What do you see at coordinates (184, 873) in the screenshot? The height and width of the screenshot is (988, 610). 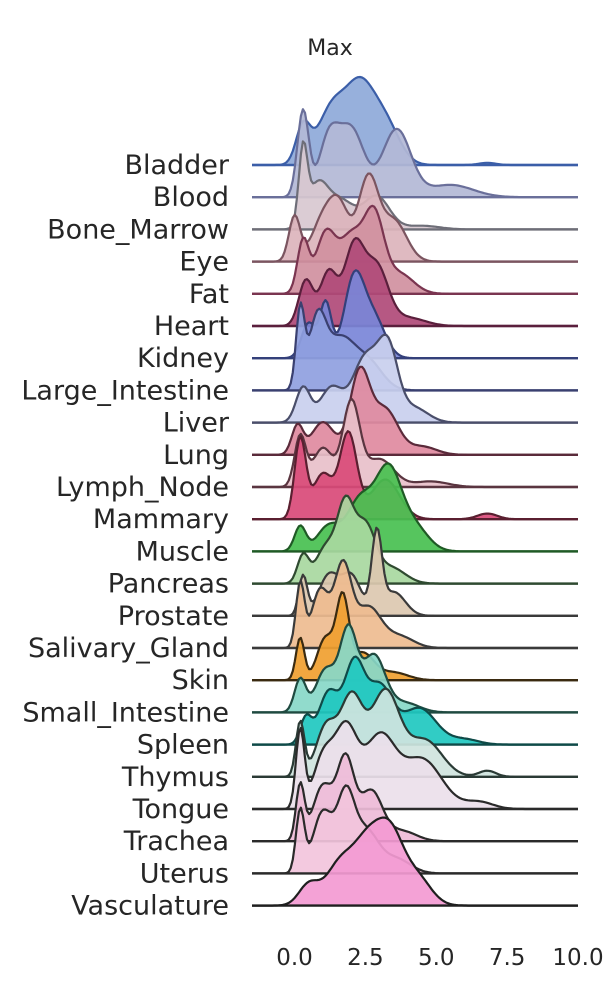 I see `y-label-uterus: Uterus` at bounding box center [184, 873].